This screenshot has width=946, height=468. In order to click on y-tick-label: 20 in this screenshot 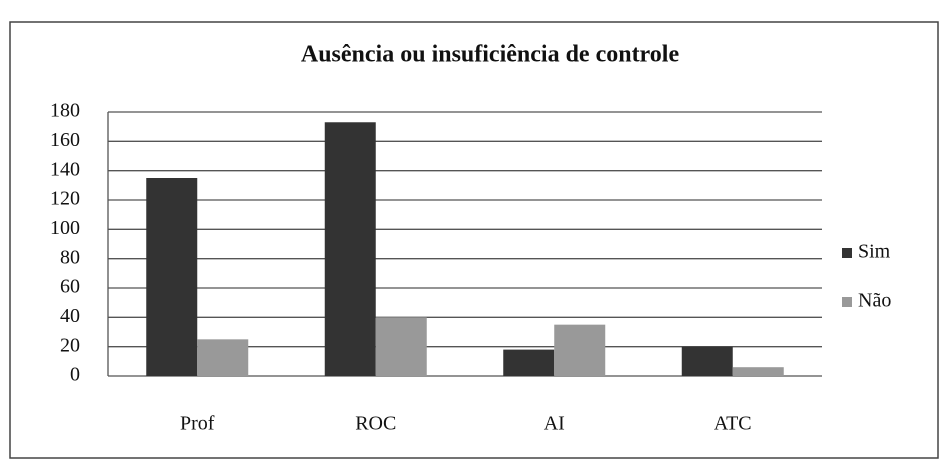, I will do `click(70, 345)`.